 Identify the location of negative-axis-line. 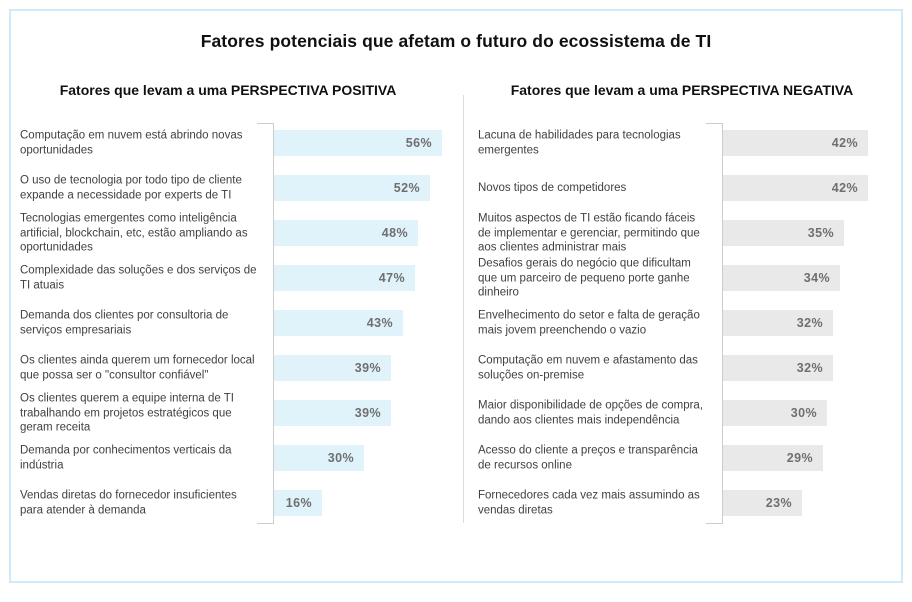
(714, 323).